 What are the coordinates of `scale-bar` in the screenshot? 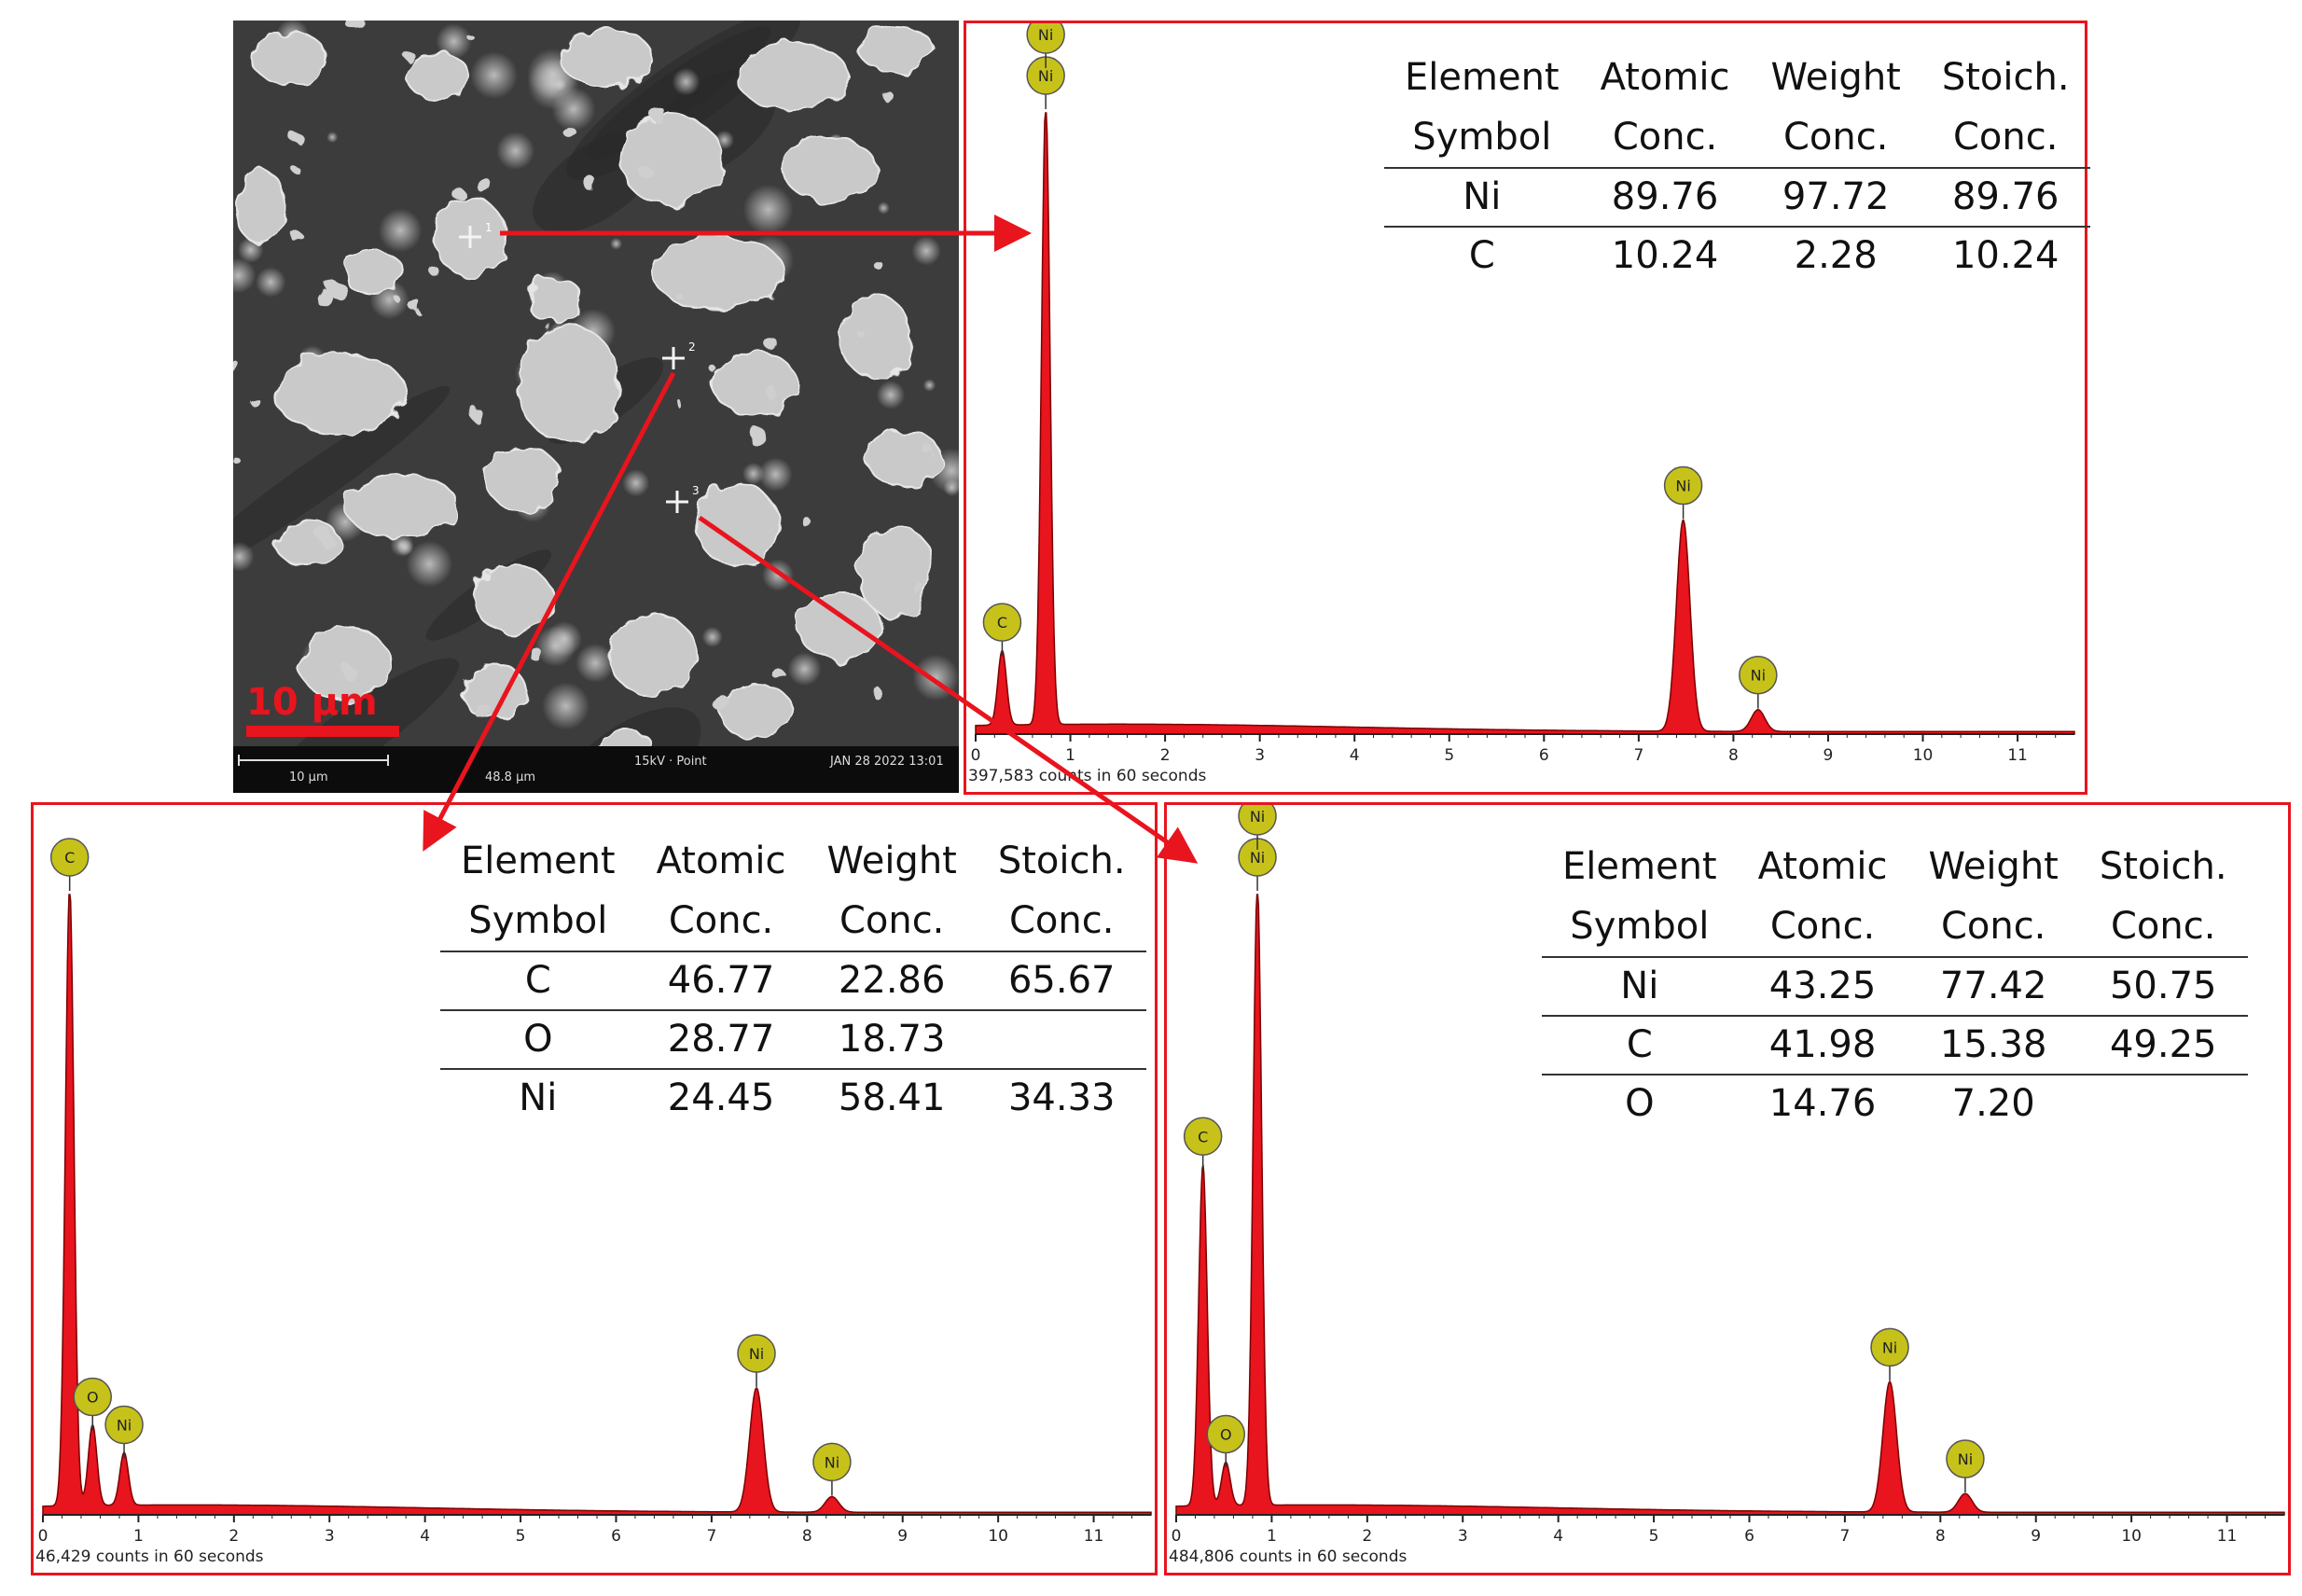 It's located at (323, 731).